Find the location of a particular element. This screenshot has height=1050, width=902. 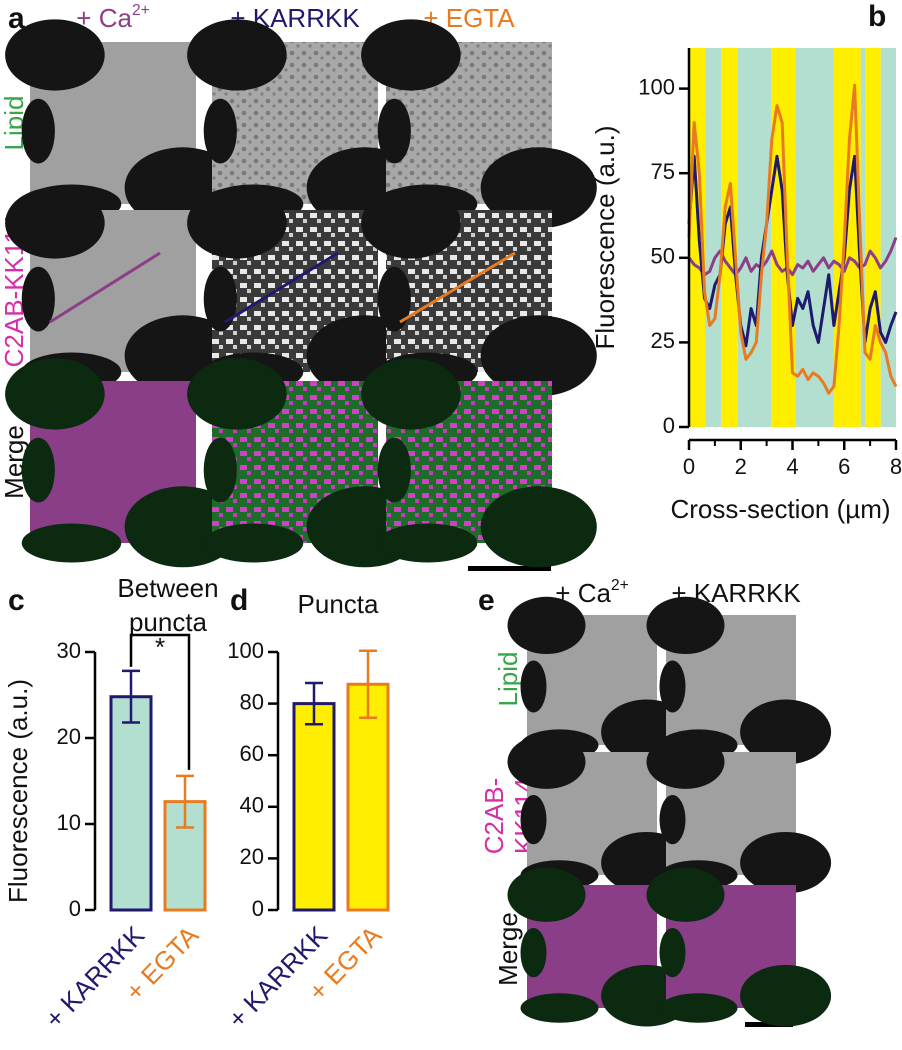

chart-title: Puncta is located at coordinates (338, 604).